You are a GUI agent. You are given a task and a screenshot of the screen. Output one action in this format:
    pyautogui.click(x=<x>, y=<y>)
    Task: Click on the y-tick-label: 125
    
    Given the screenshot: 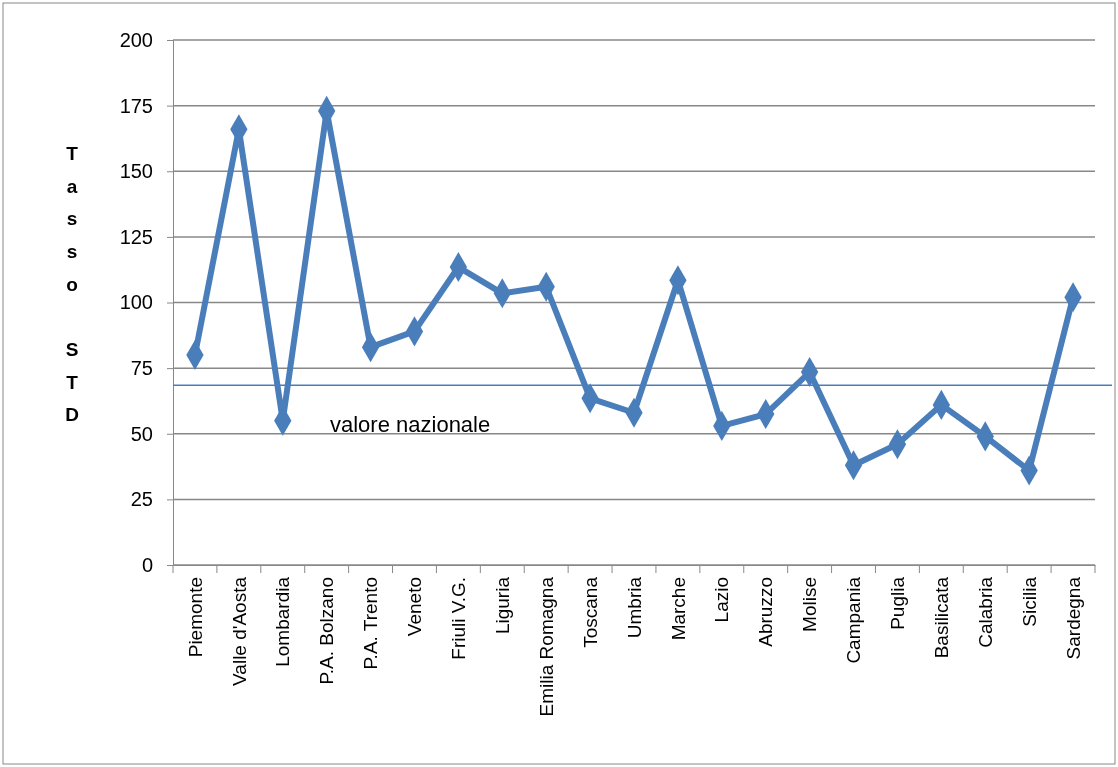 What is the action you would take?
    pyautogui.click(x=136, y=236)
    